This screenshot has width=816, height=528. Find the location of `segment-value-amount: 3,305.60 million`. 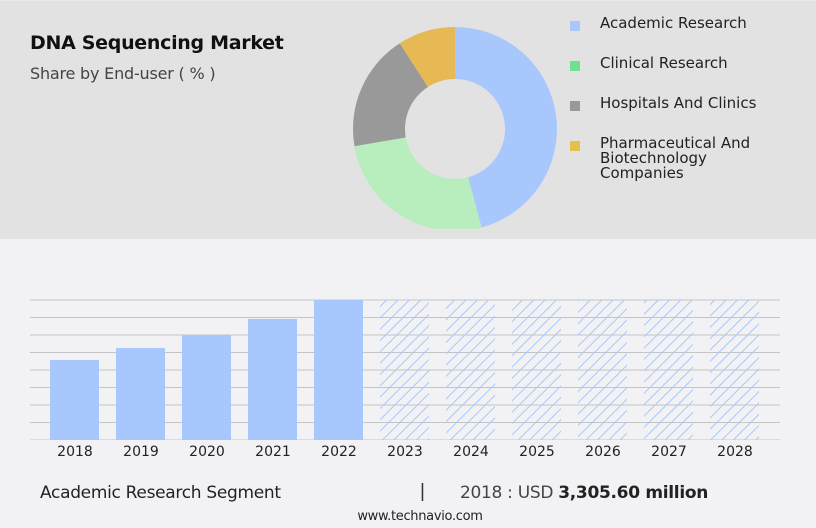

segment-value-amount: 3,305.60 million is located at coordinates (633, 493).